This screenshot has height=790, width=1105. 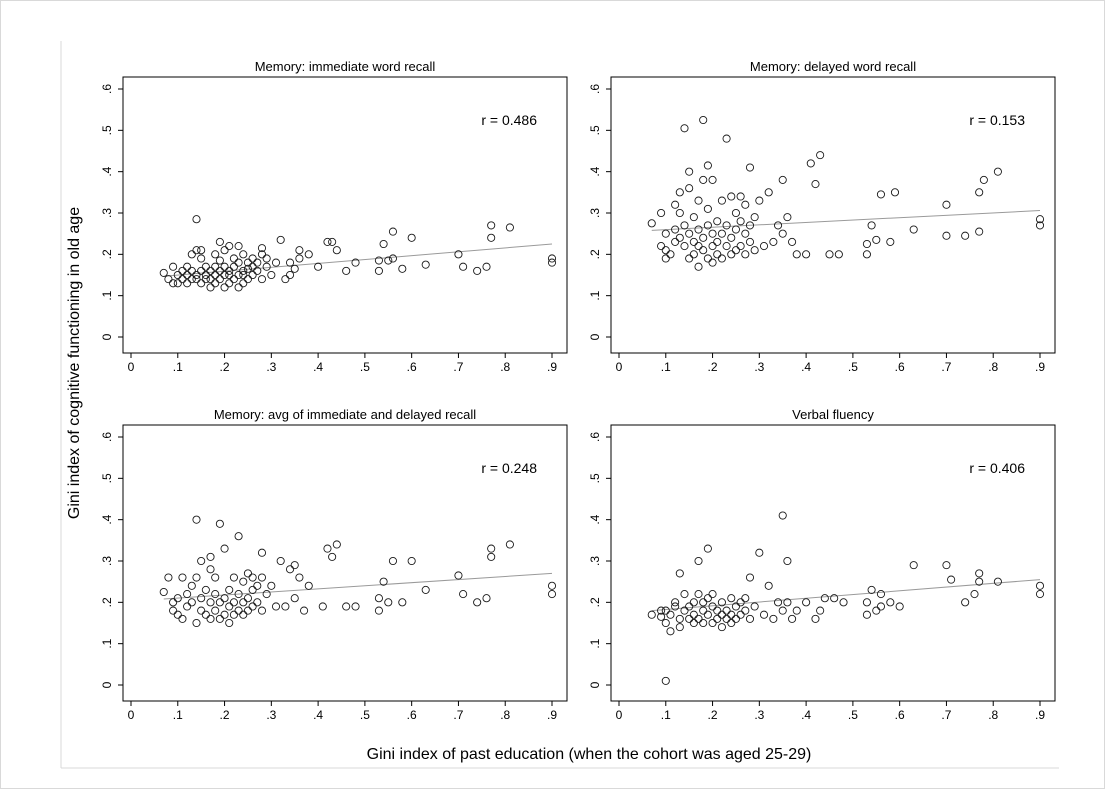 I want to click on x-tick-label: .4, so click(x=318, y=715).